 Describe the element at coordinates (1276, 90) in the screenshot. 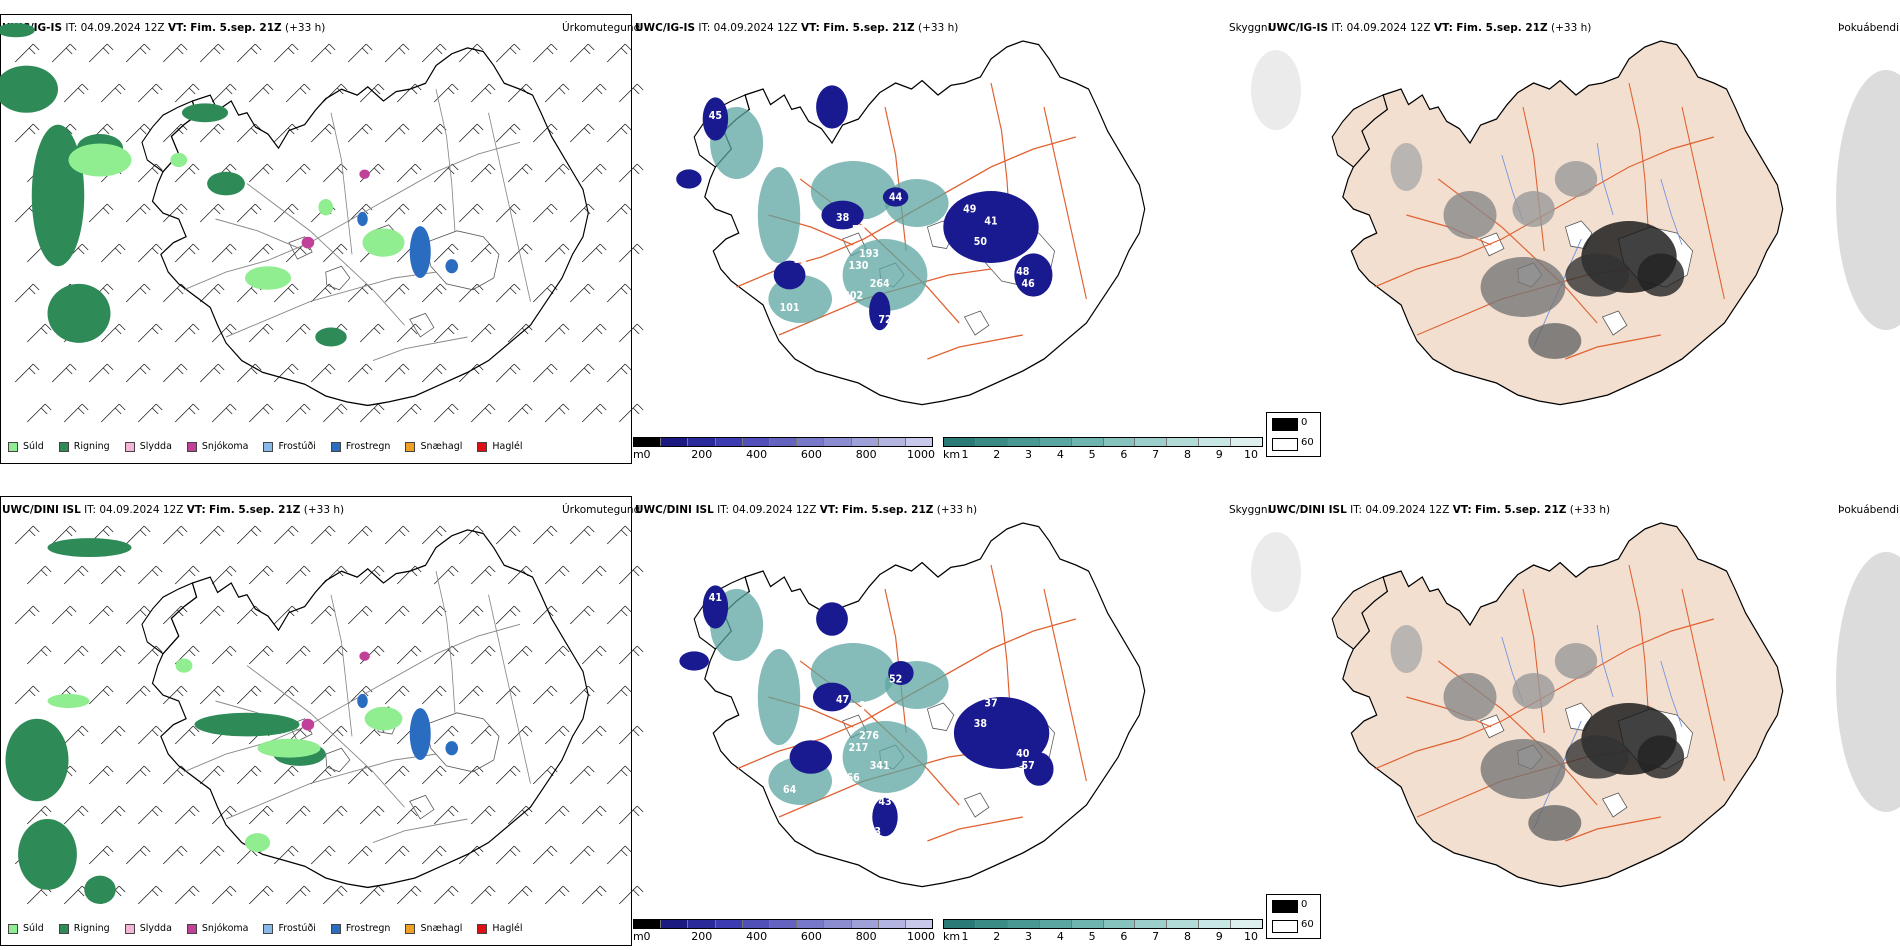

I see `offshore-fog-area` at that location.